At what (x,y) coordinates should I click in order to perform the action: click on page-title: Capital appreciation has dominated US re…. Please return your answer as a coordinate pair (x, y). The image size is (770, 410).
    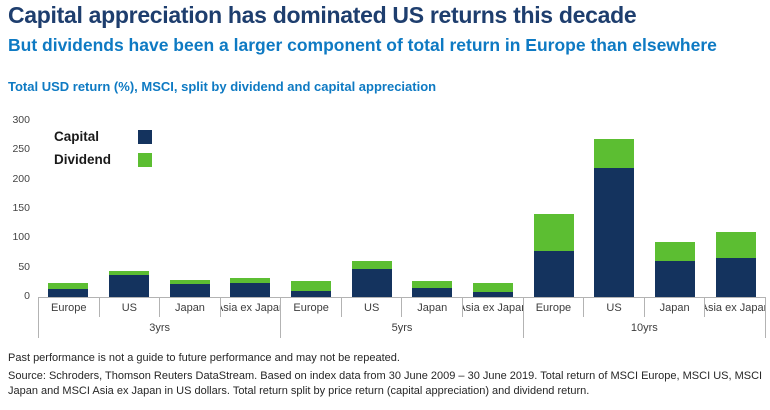
    Looking at the image, I should click on (322, 15).